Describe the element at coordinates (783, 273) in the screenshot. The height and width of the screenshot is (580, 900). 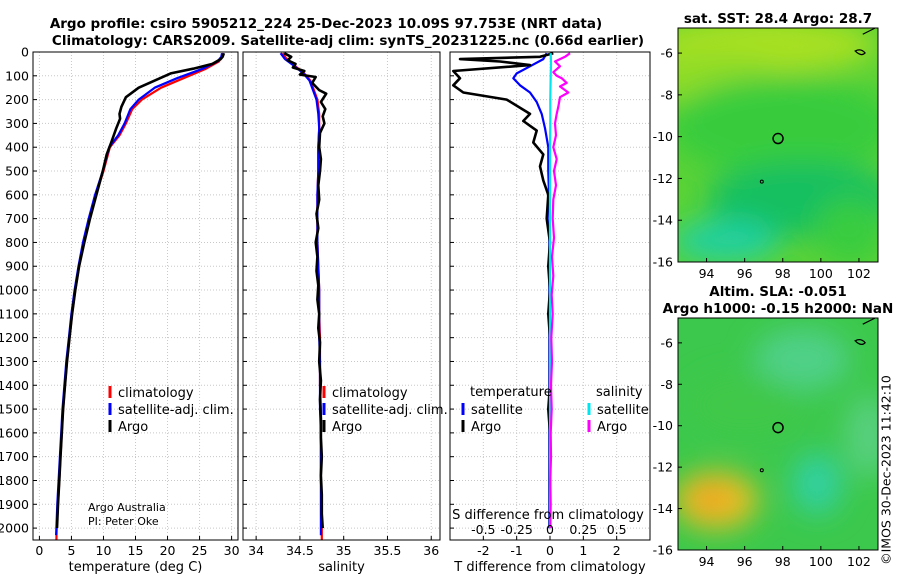
I see `sst_map-xtick-label: 98` at that location.